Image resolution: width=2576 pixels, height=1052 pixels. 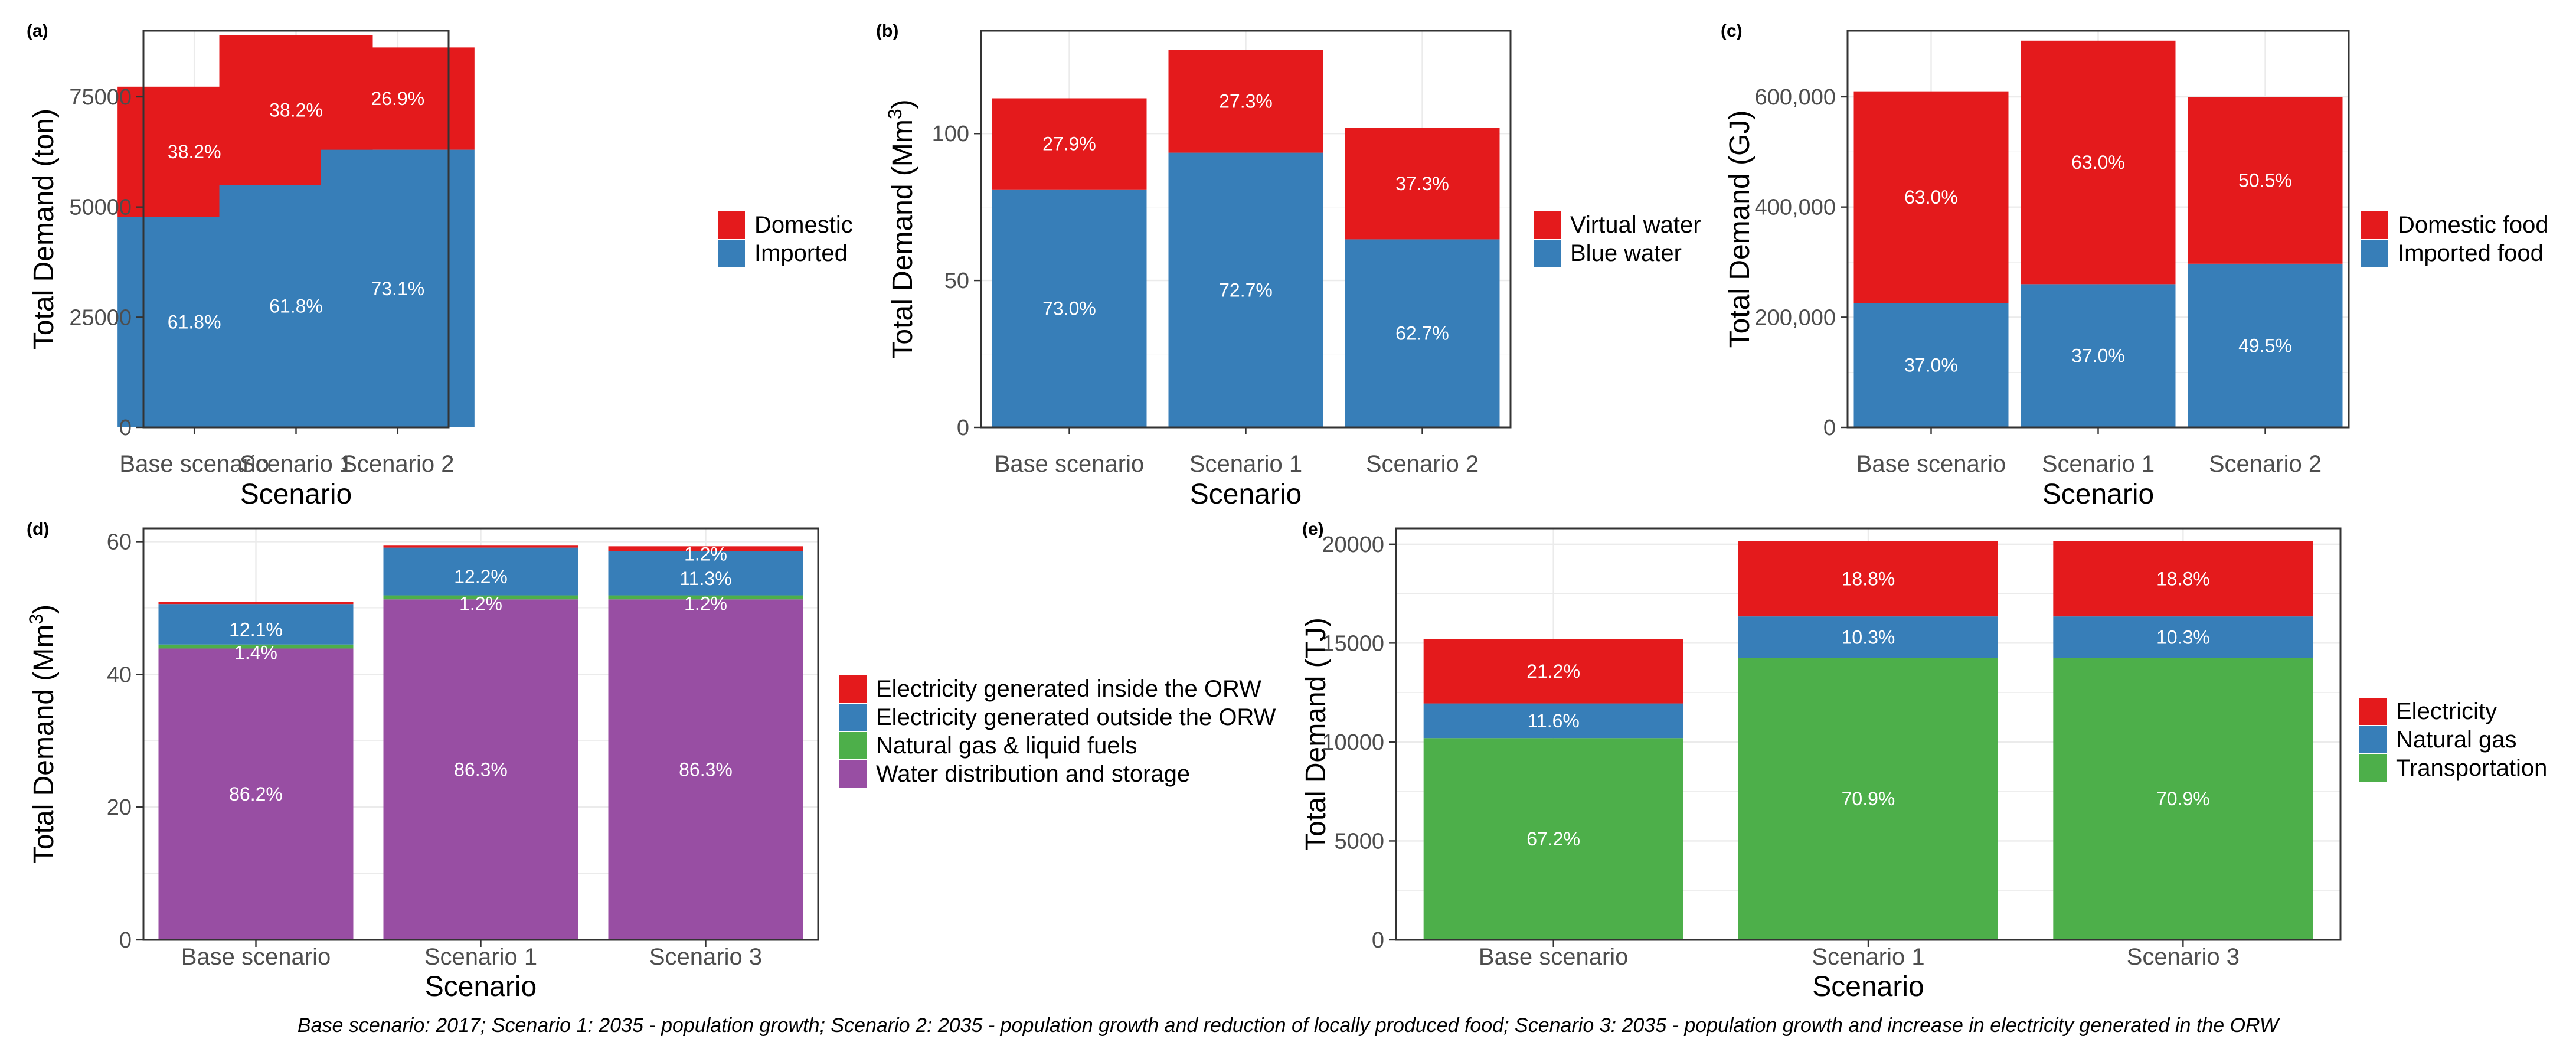 What do you see at coordinates (1635, 225) in the screenshot?
I see `legend-label: Virtual water` at bounding box center [1635, 225].